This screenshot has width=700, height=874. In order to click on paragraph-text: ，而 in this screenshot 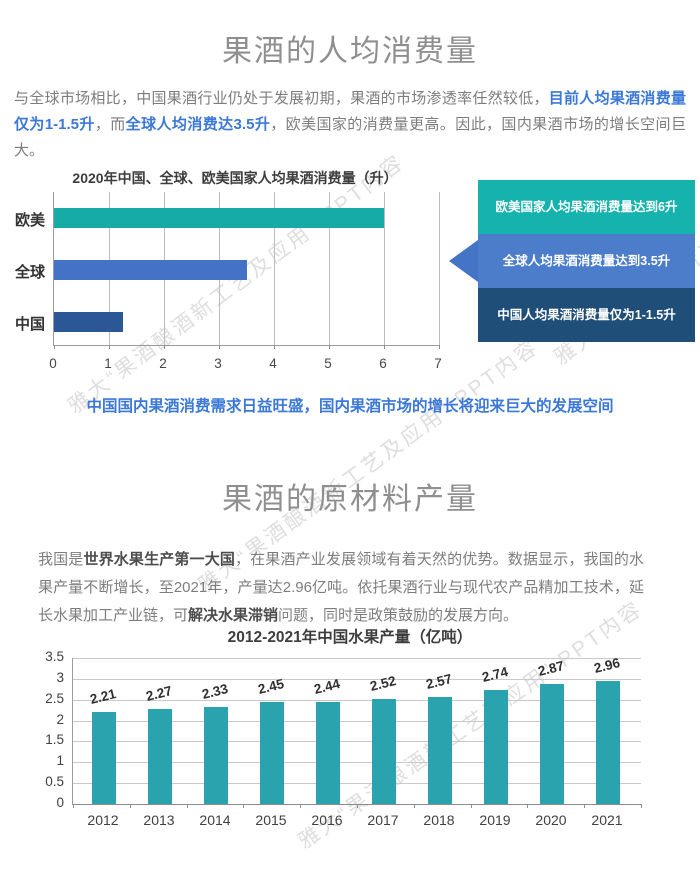, I will do `click(110, 124)`.